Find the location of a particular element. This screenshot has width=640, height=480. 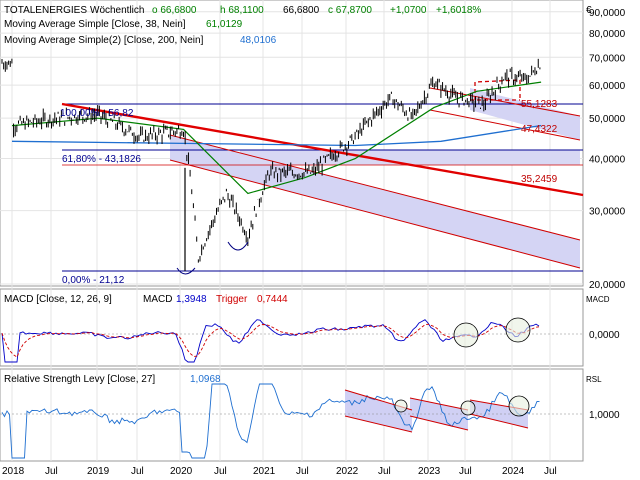

price-tick-label: 30,0000 is located at coordinates (607, 212).